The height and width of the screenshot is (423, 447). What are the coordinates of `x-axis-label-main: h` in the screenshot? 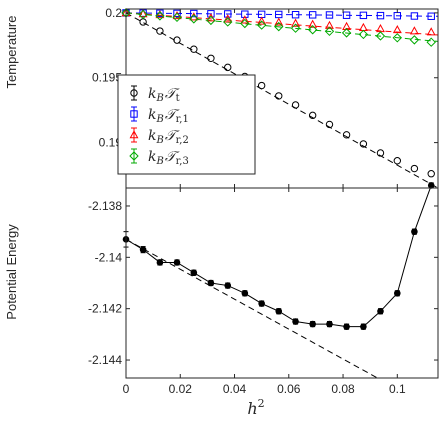 It's located at (252, 408).